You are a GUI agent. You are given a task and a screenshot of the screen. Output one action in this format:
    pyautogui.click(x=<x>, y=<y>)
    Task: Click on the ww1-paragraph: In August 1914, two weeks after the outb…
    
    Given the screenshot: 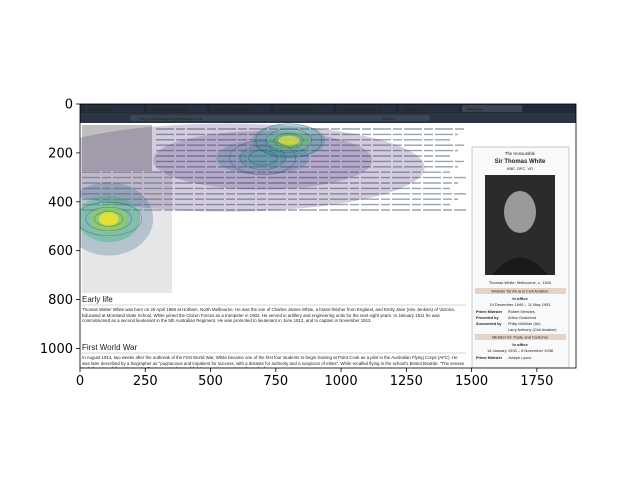 What is the action you would take?
    pyautogui.click(x=273, y=361)
    